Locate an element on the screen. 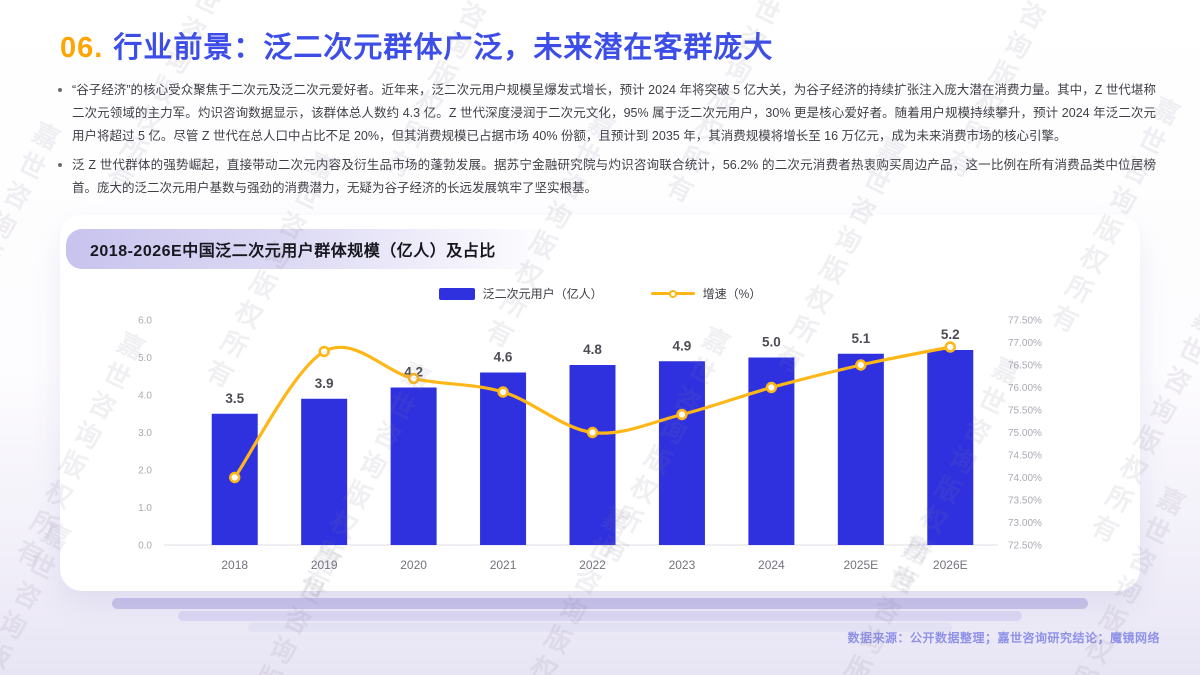 The height and width of the screenshot is (675, 1200). page-title: 06. 行业前景：泛二次元群体广泛，未来潜在客群庞大 is located at coordinates (416, 45).